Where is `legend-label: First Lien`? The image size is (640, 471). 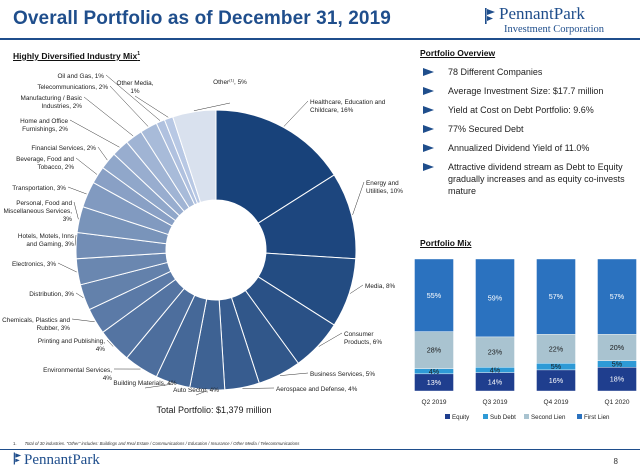 legend-label: First Lien is located at coordinates (597, 417).